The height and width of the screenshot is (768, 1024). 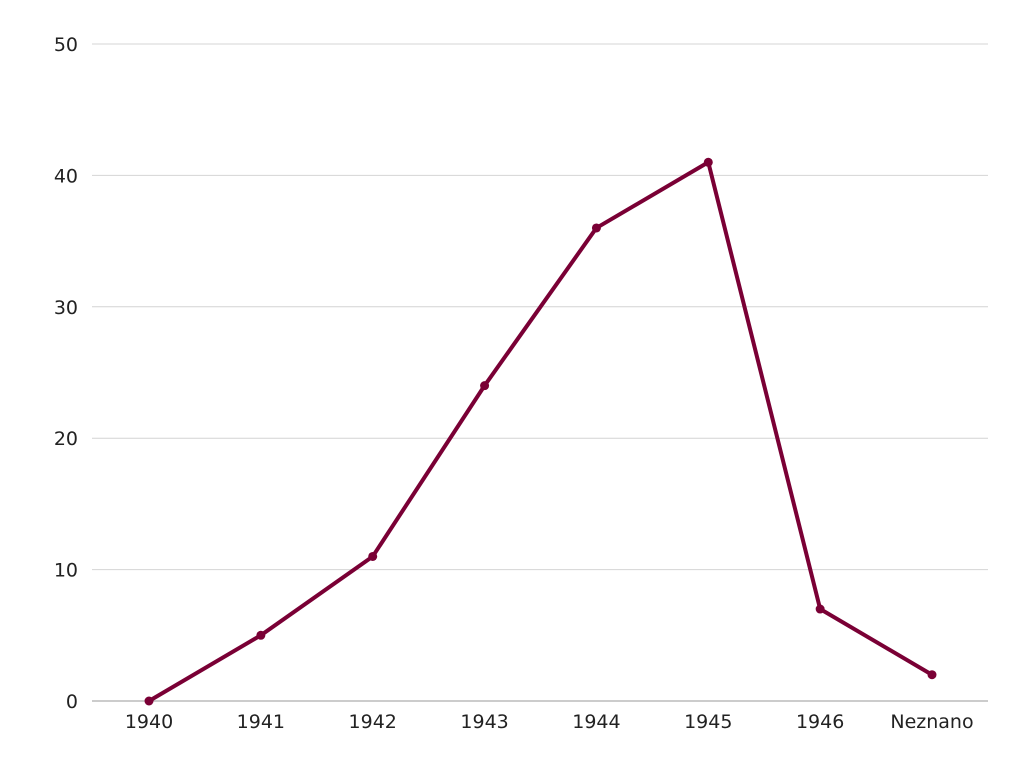 What do you see at coordinates (66, 373) in the screenshot?
I see `y-axis-ticks: 0 10 20 30 40 50` at bounding box center [66, 373].